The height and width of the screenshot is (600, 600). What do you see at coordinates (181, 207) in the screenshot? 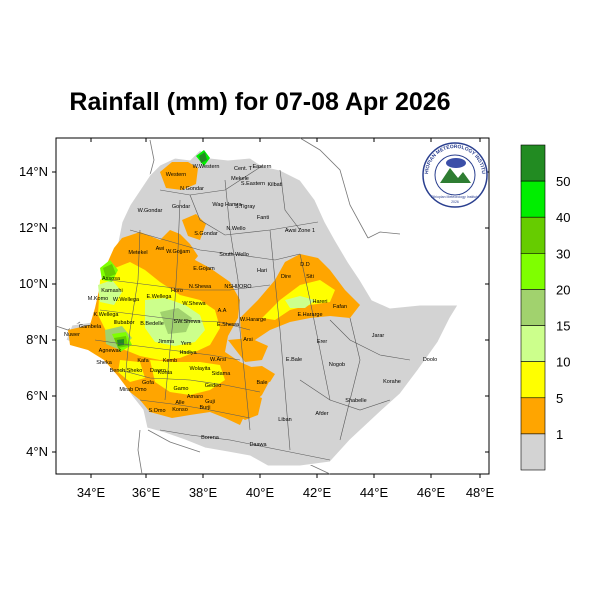
I see `region-label: Gondar` at bounding box center [181, 207].